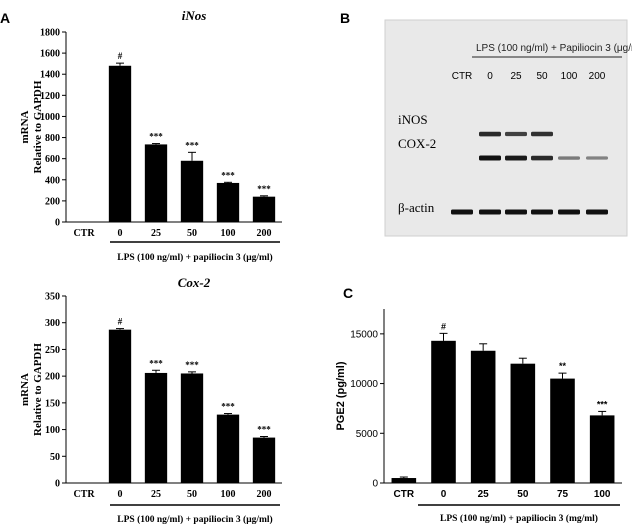  I want to click on y-tick-label: 400, so click(52, 180).